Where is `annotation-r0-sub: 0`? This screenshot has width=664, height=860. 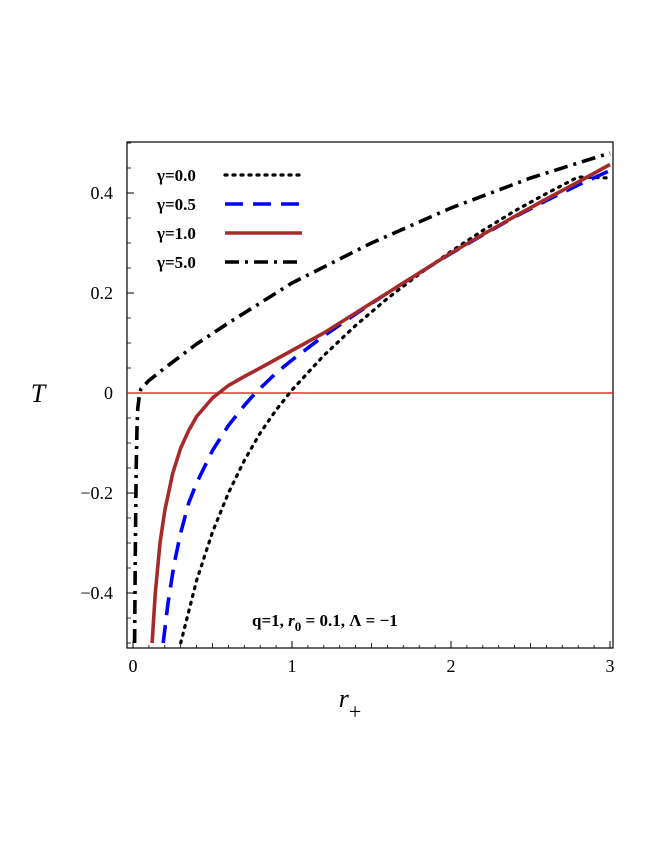
annotation-r0-sub: 0 is located at coordinates (298, 626).